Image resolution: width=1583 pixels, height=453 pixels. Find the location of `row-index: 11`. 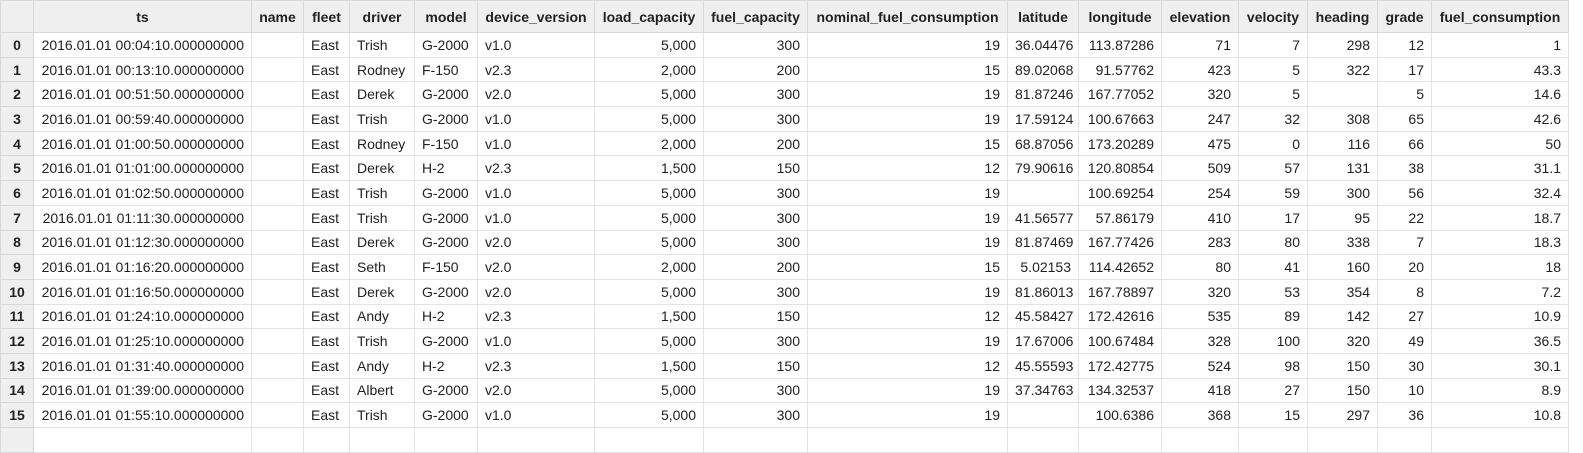

row-index: 11 is located at coordinates (17, 316).